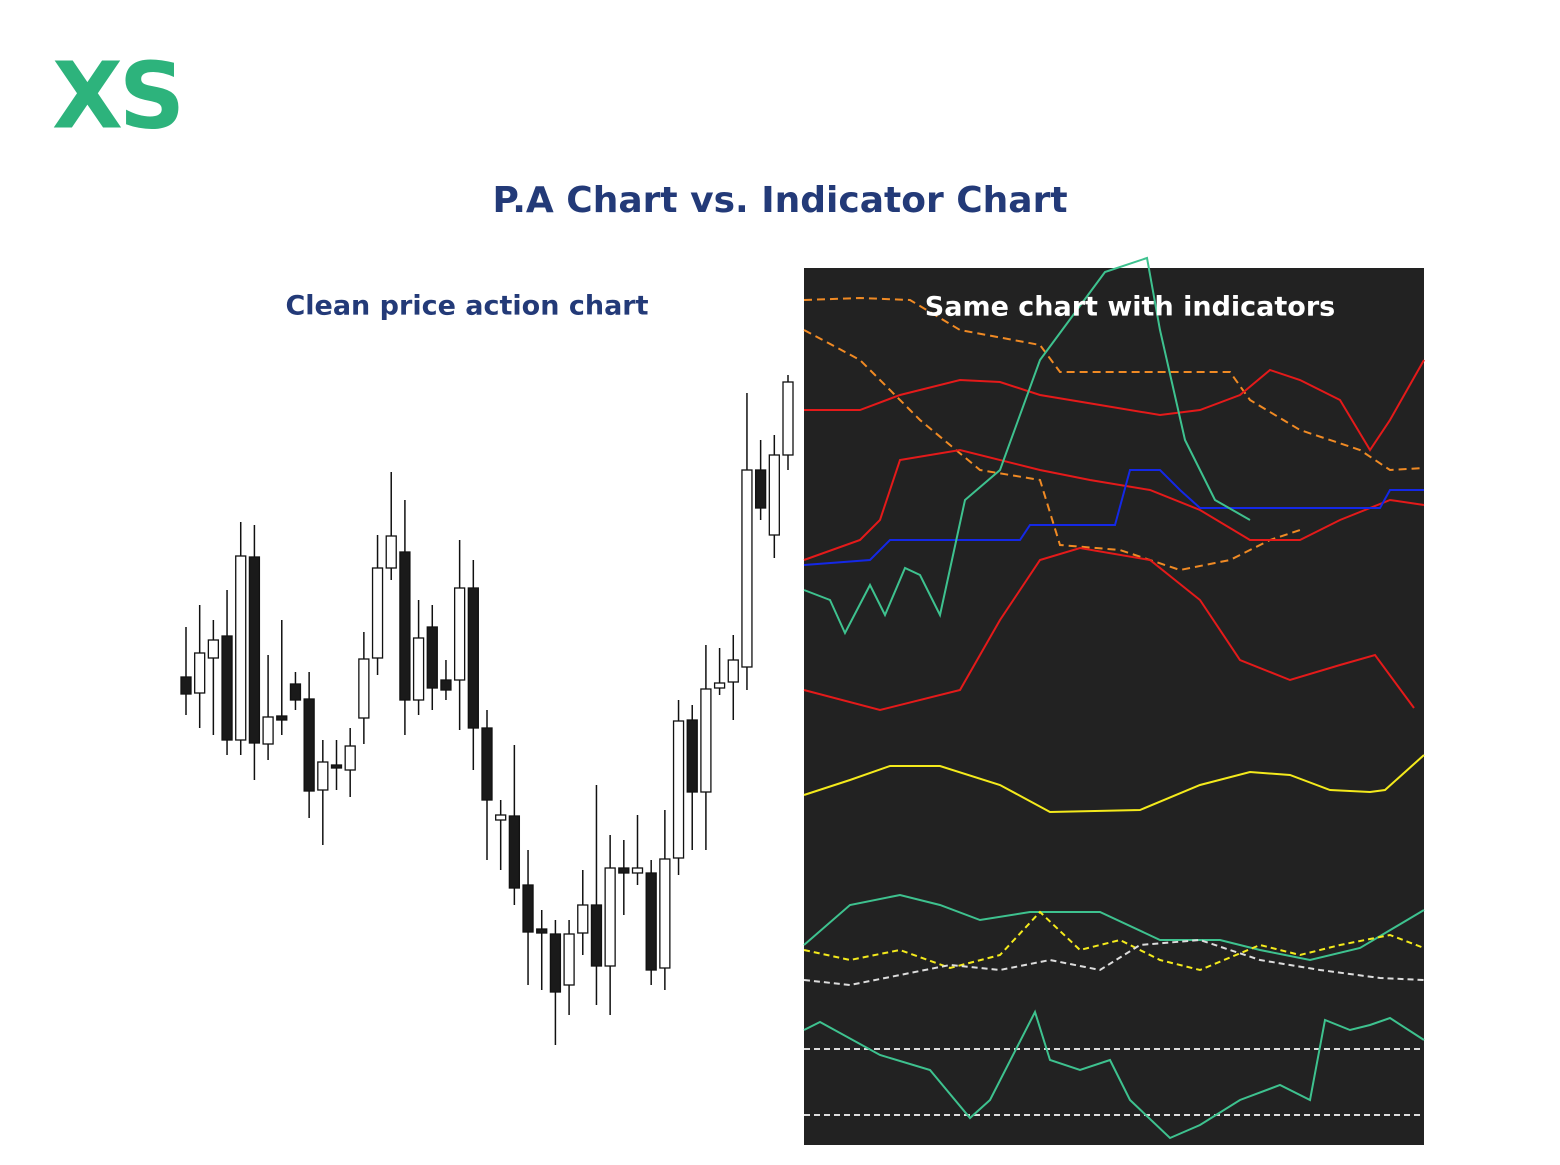  Describe the element at coordinates (116, 95) in the screenshot. I see `logo: XS` at that location.